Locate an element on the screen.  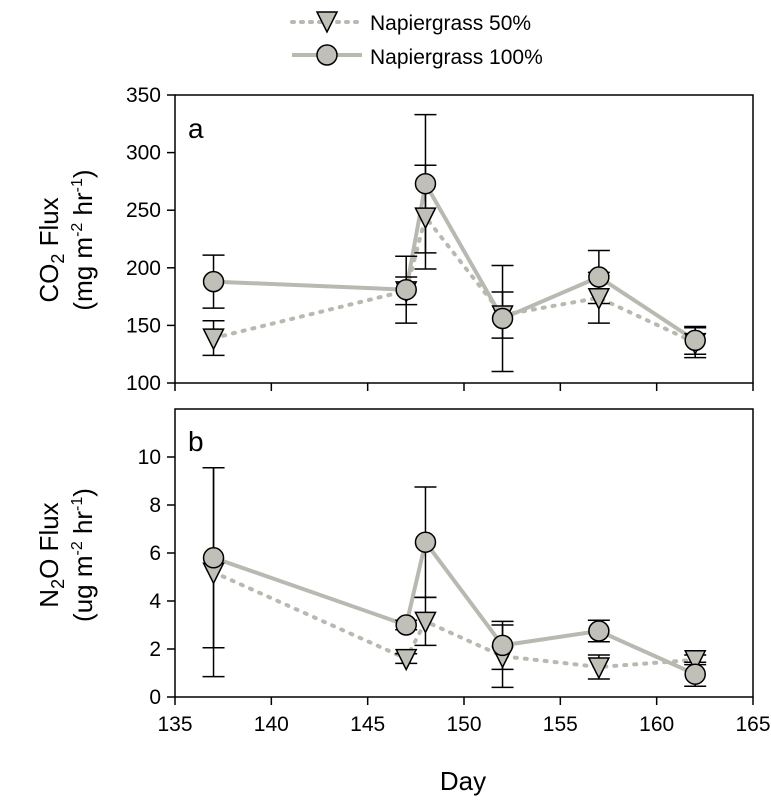
y-tick-label: 10 is located at coordinates (149, 457).